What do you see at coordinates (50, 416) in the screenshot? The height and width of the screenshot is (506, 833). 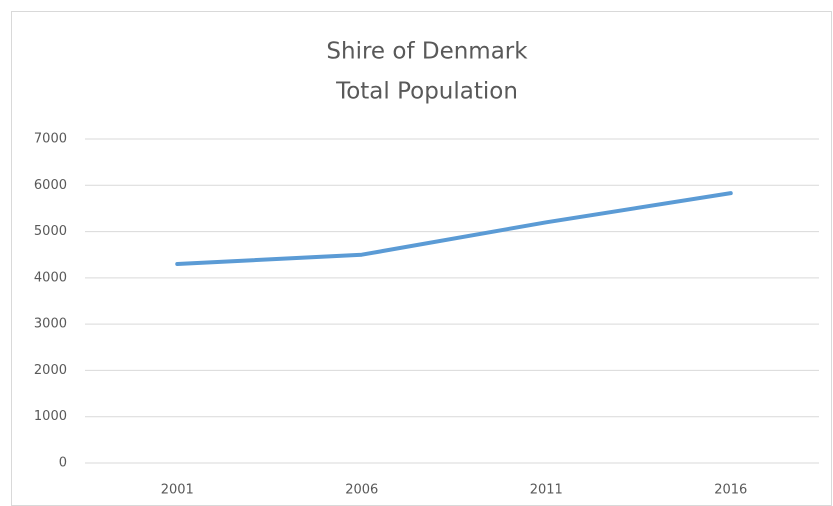 I see `y-tick-label: 1000` at bounding box center [50, 416].